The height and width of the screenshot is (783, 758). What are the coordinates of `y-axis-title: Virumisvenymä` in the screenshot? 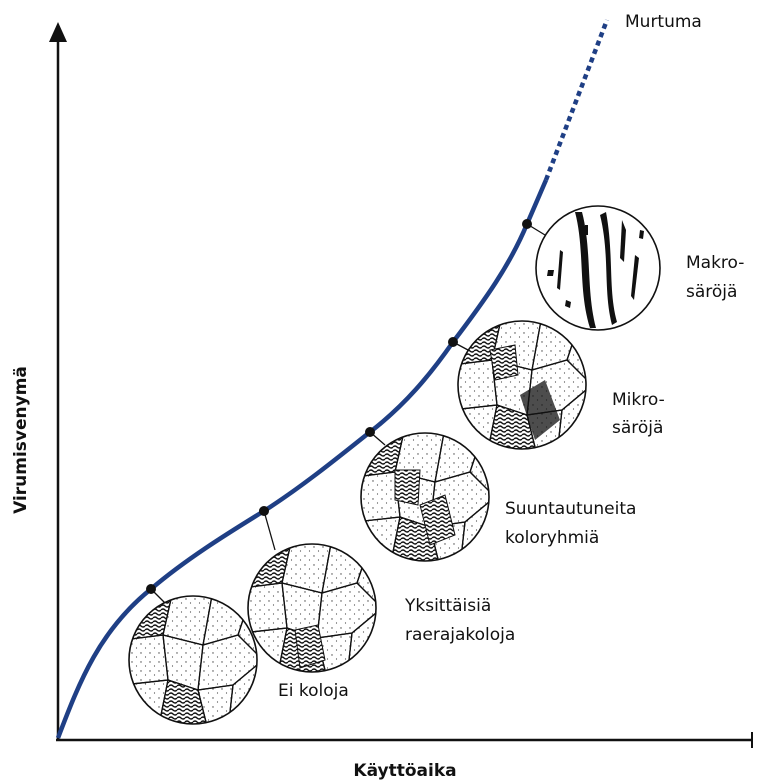 It's located at (21, 440).